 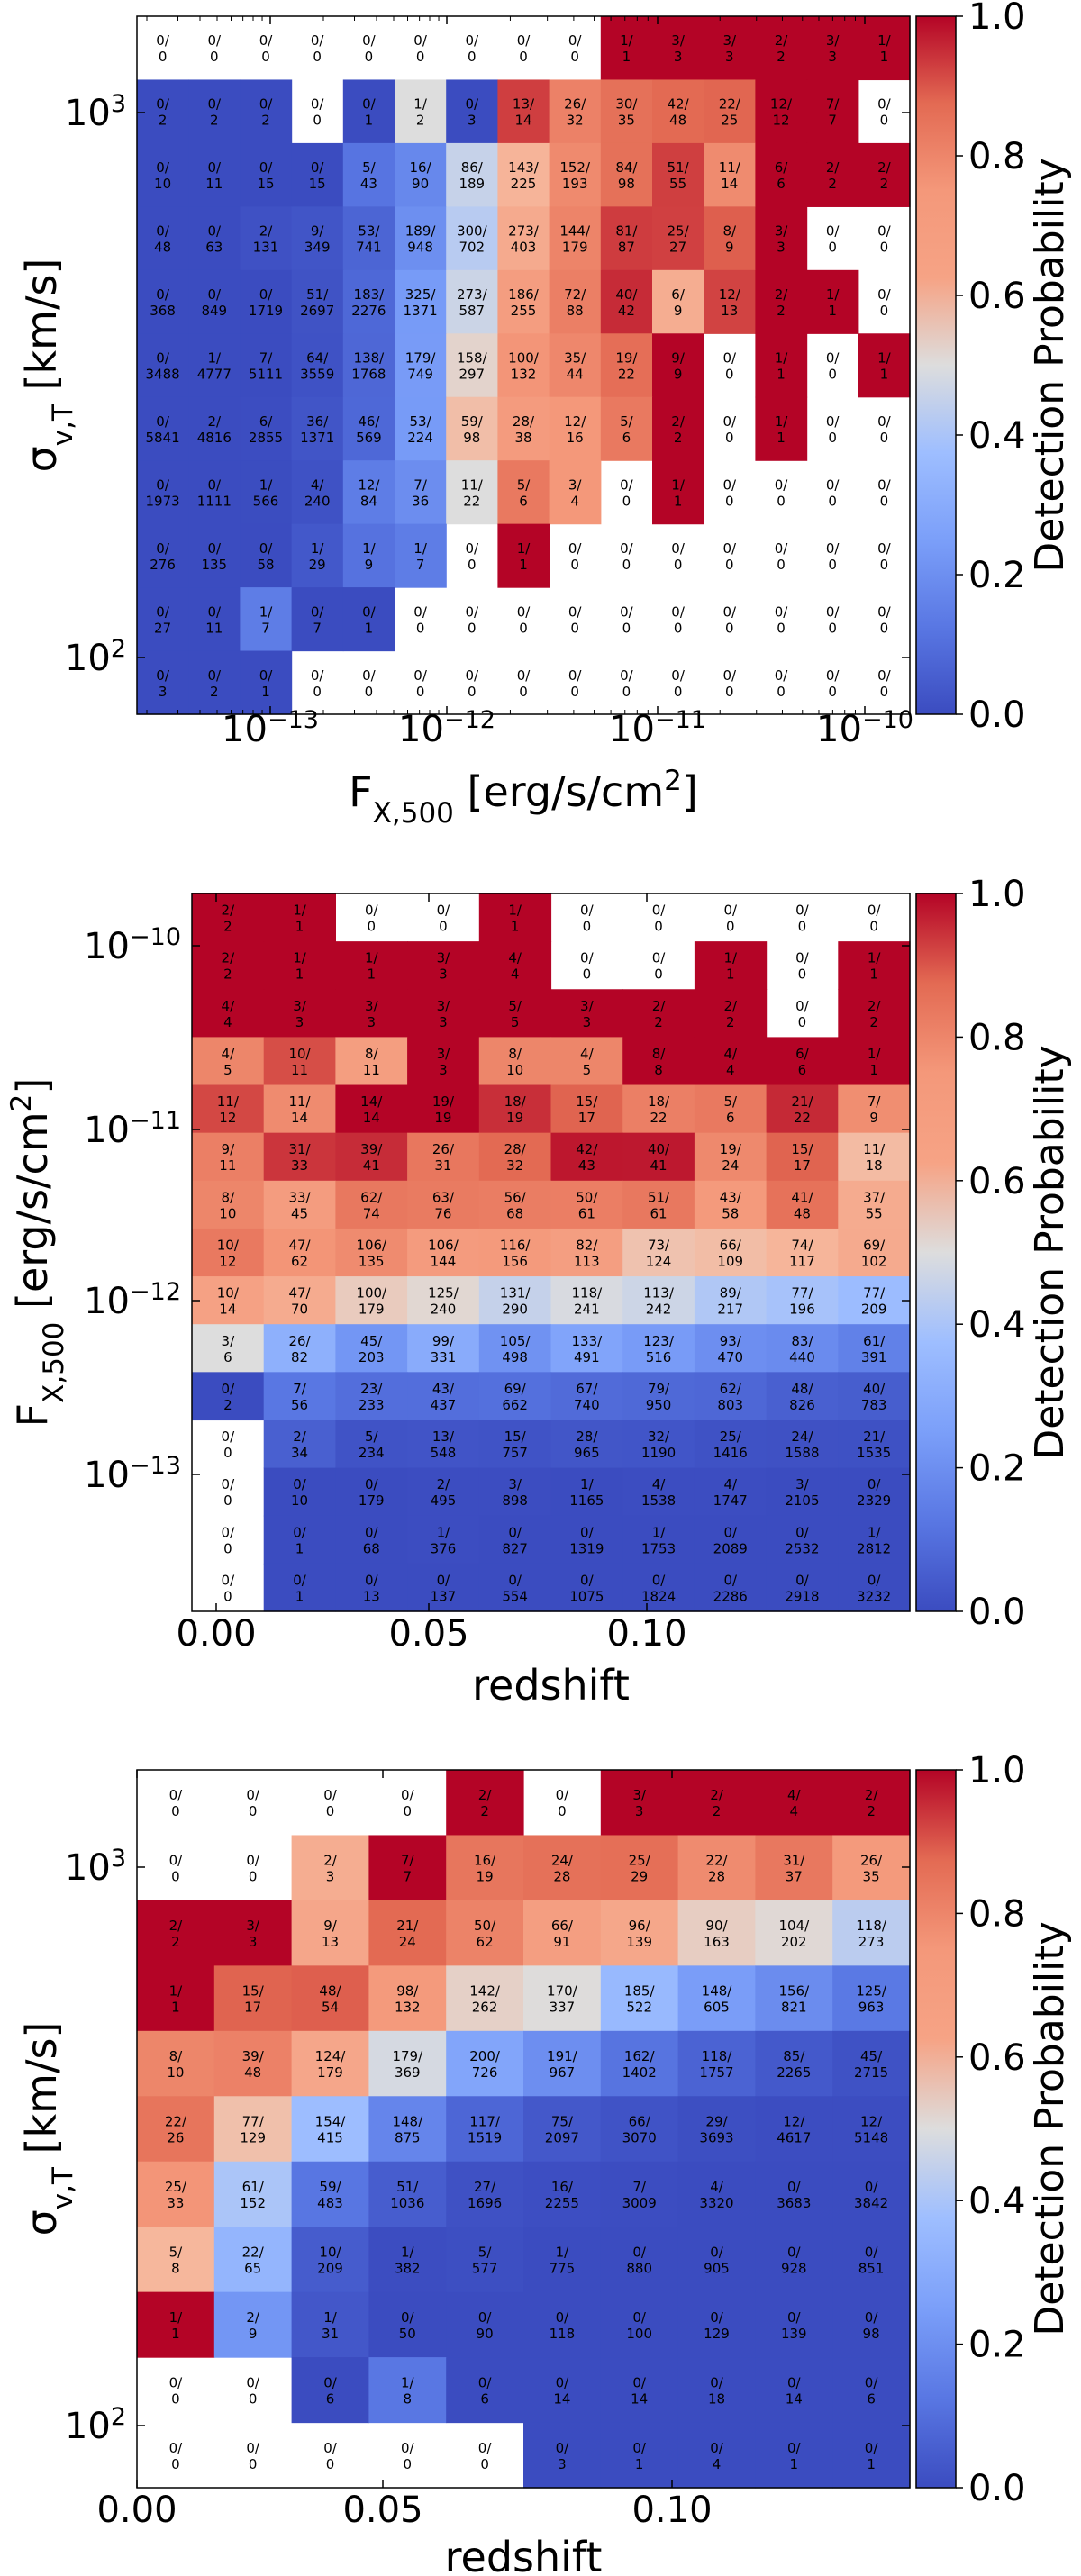 What do you see at coordinates (442, 1118) in the screenshot?
I see `cell-label: 19` at bounding box center [442, 1118].